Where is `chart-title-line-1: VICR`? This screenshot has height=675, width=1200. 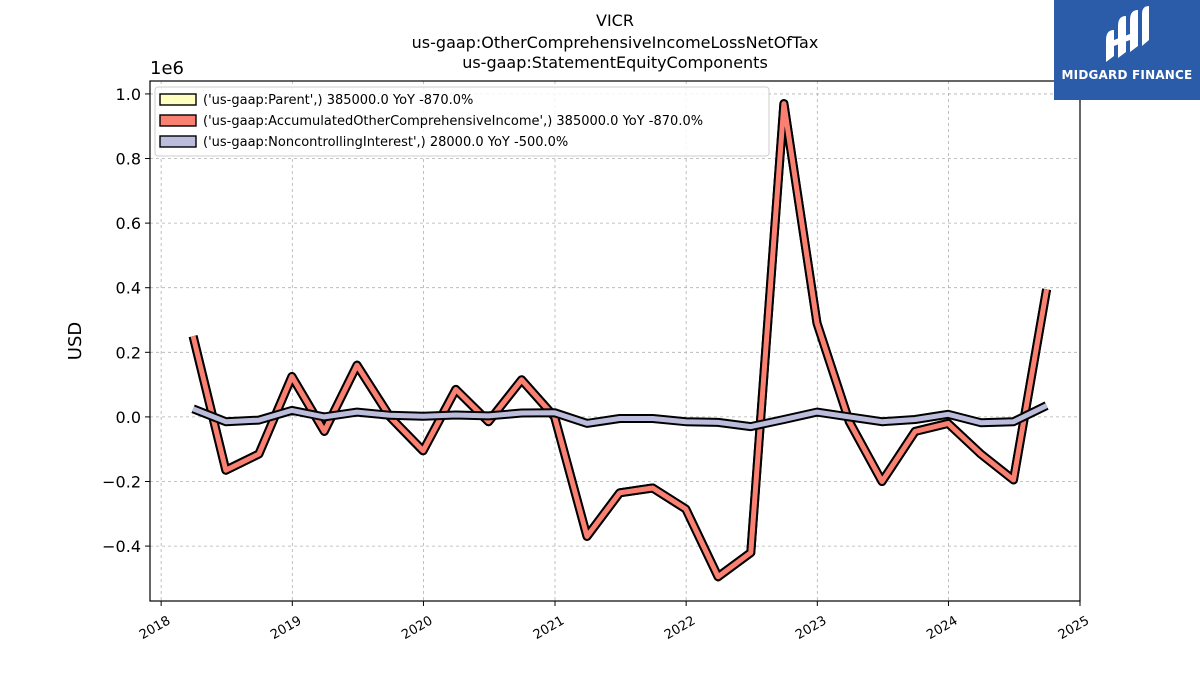
chart-title-line-1: VICR is located at coordinates (615, 20).